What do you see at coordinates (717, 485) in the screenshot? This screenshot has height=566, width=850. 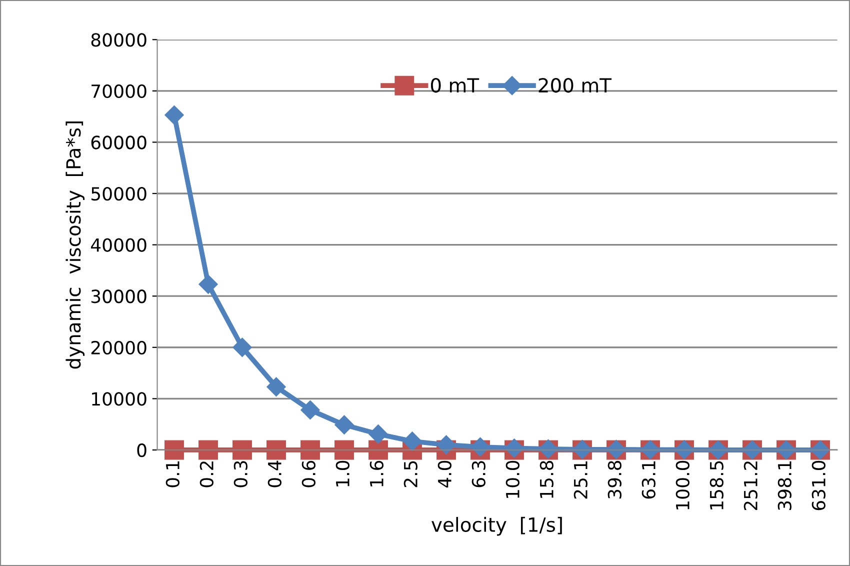 I see `x-tick-label: 158.5` at bounding box center [717, 485].